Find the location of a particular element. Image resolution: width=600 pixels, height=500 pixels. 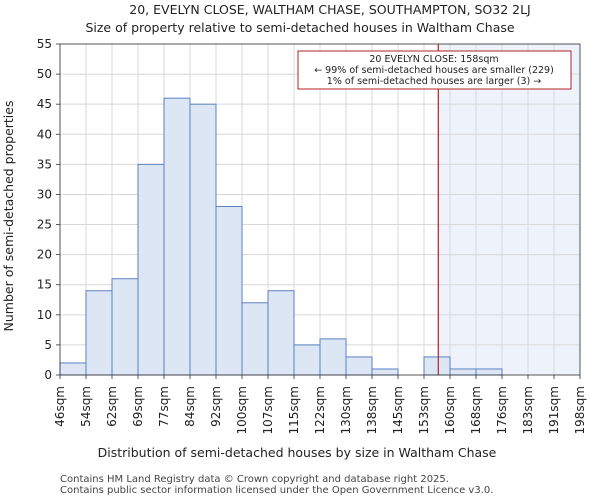

y-tick-label: 55 is located at coordinates (44, 44).